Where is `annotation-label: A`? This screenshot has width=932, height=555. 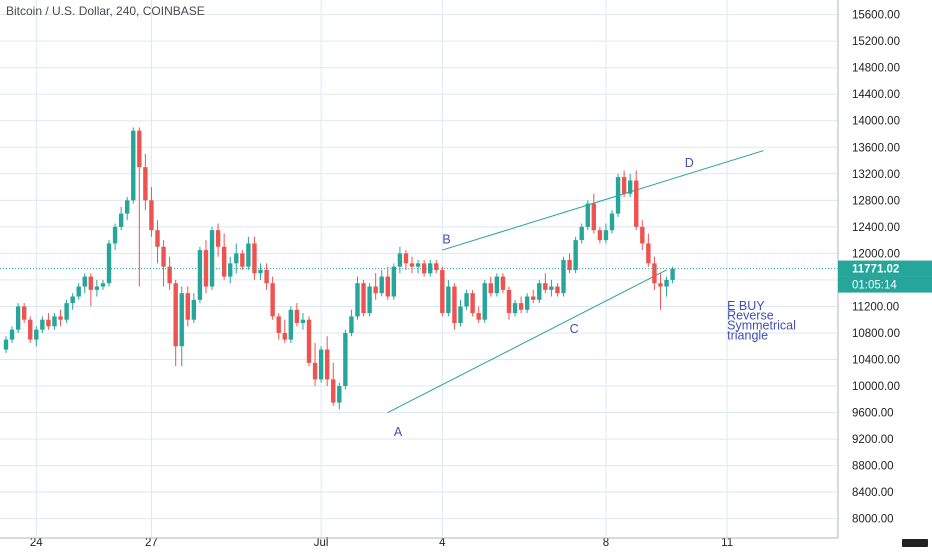
annotation-label: A is located at coordinates (398, 432).